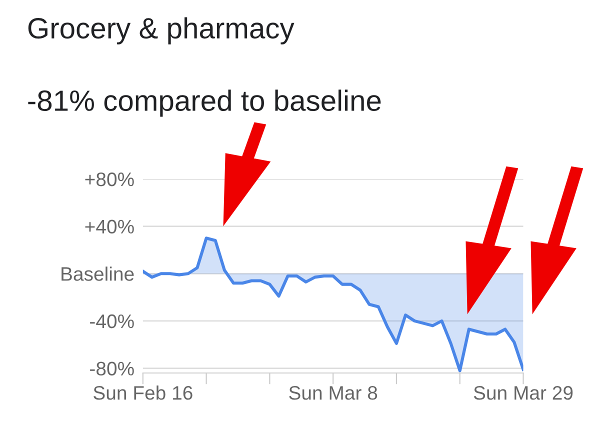 The width and height of the screenshot is (598, 426). Describe the element at coordinates (109, 179) in the screenshot. I see `y-tick-label: +80%` at that location.